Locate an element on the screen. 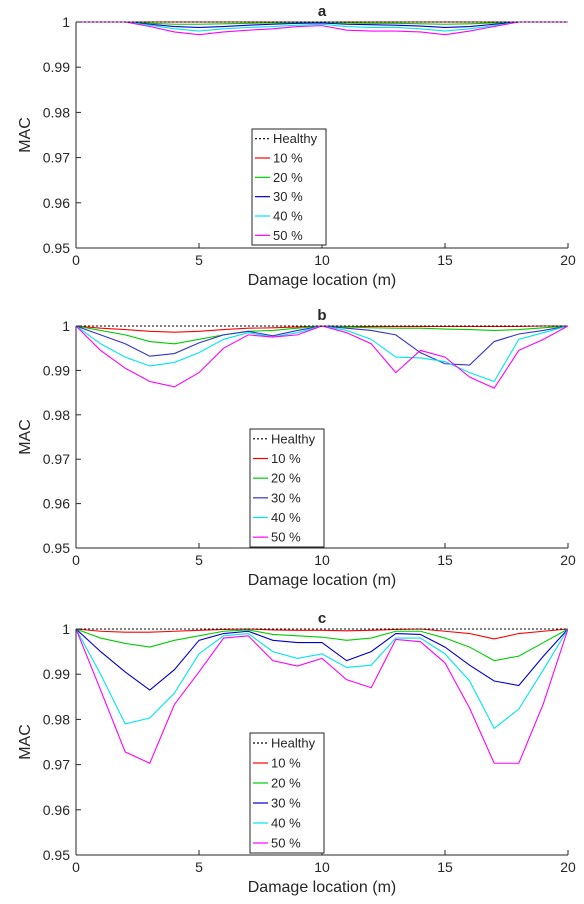 This screenshot has height=904, width=584. chart-title: b is located at coordinates (321, 315).